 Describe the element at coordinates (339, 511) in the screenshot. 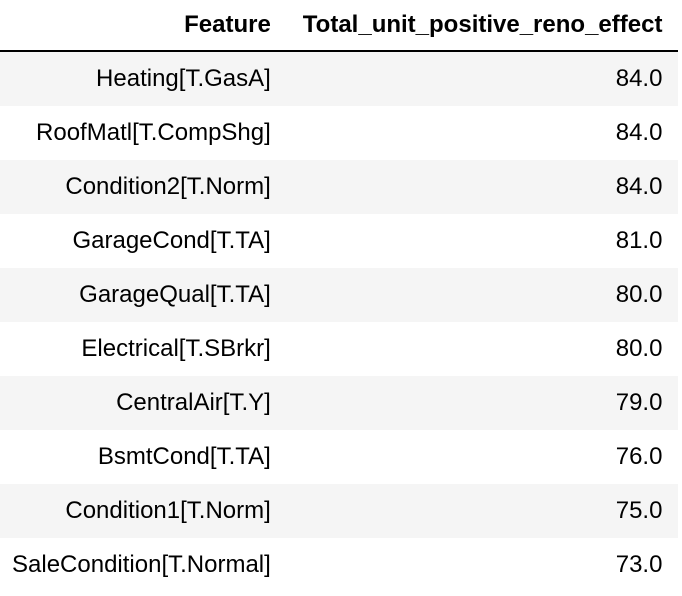

I see `table-row: Condition1[T.Norm] 75.0` at that location.